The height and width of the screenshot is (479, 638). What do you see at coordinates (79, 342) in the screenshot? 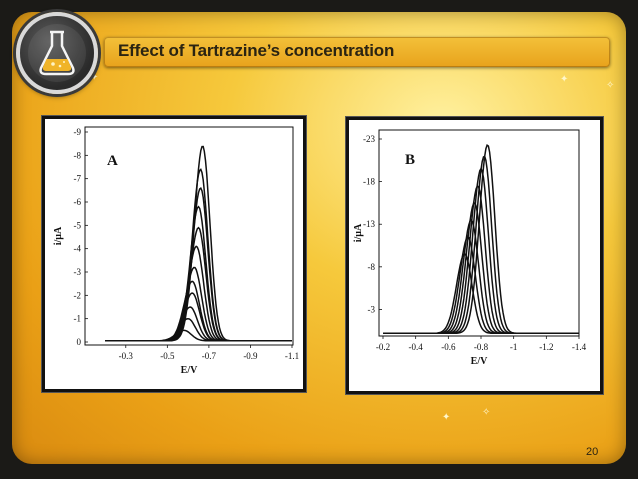
I see `y-tick-label: 0` at bounding box center [79, 342].